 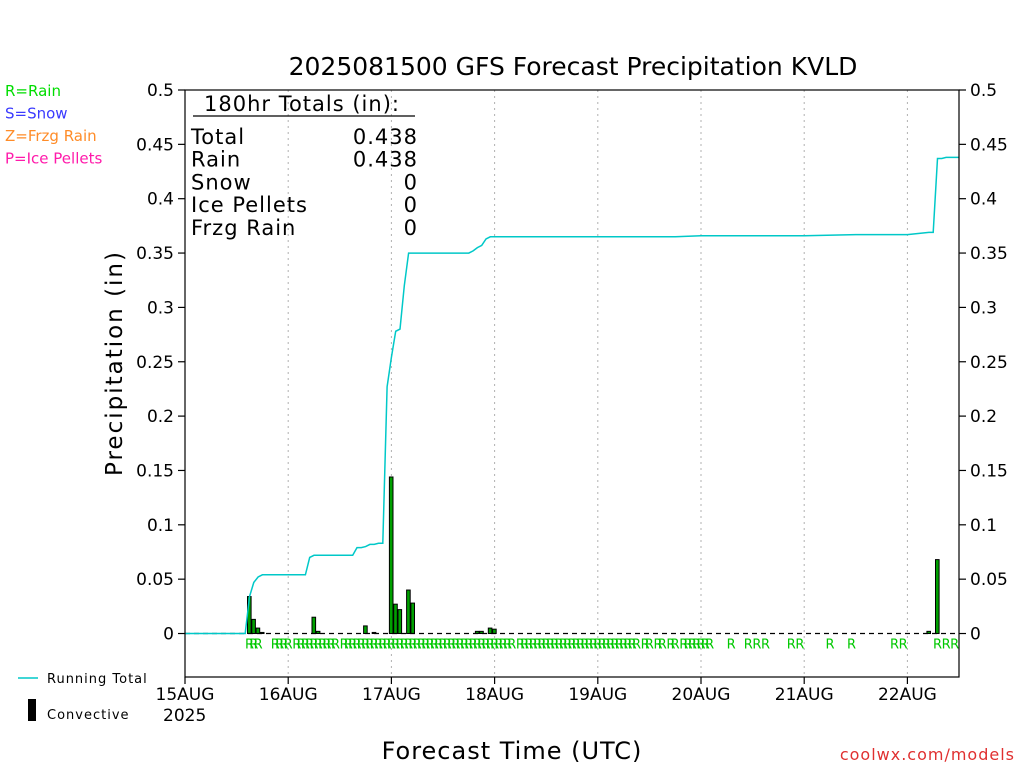 I want to click on y-tick-label: 0.3, so click(x=983, y=308).